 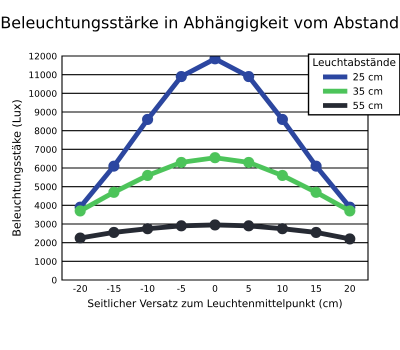 What do you see at coordinates (80, 288) in the screenshot?
I see `x-tick-label: -20` at bounding box center [80, 288].